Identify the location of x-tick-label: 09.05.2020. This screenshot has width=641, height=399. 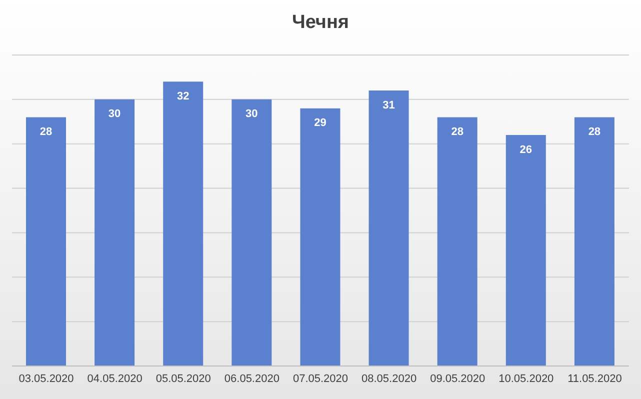
(458, 378).